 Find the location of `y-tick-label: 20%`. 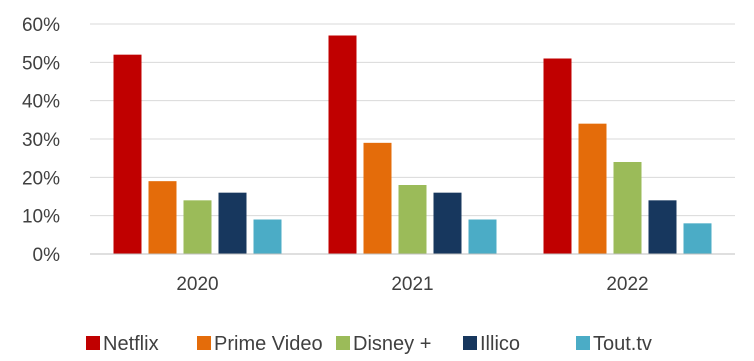

y-tick-label: 20% is located at coordinates (41, 178).